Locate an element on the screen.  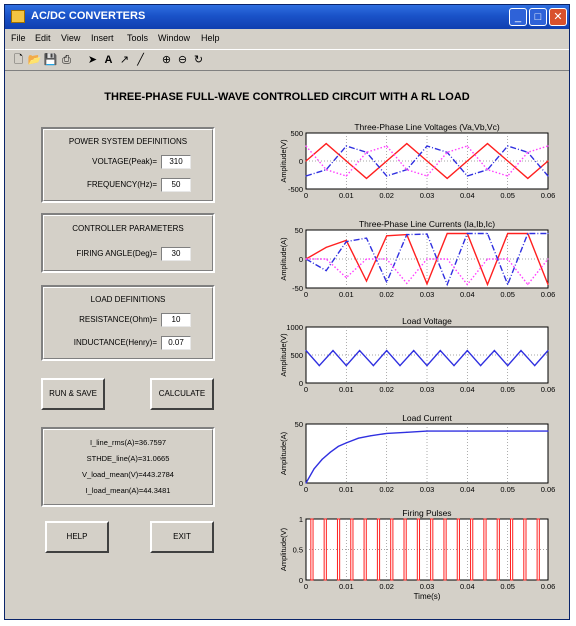
result-vload-mean: V_load_mean(V)=443.2784 is located at coordinates (128, 474).